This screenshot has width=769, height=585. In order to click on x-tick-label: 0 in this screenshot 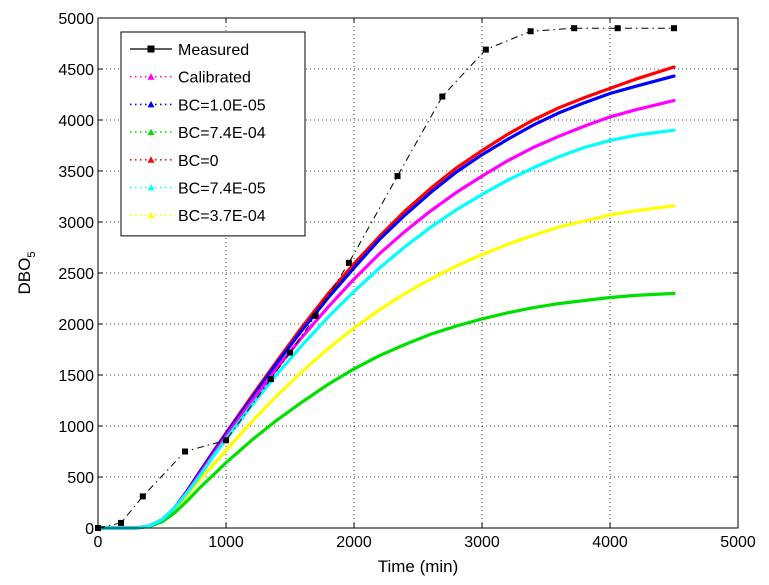, I will do `click(98, 542)`.